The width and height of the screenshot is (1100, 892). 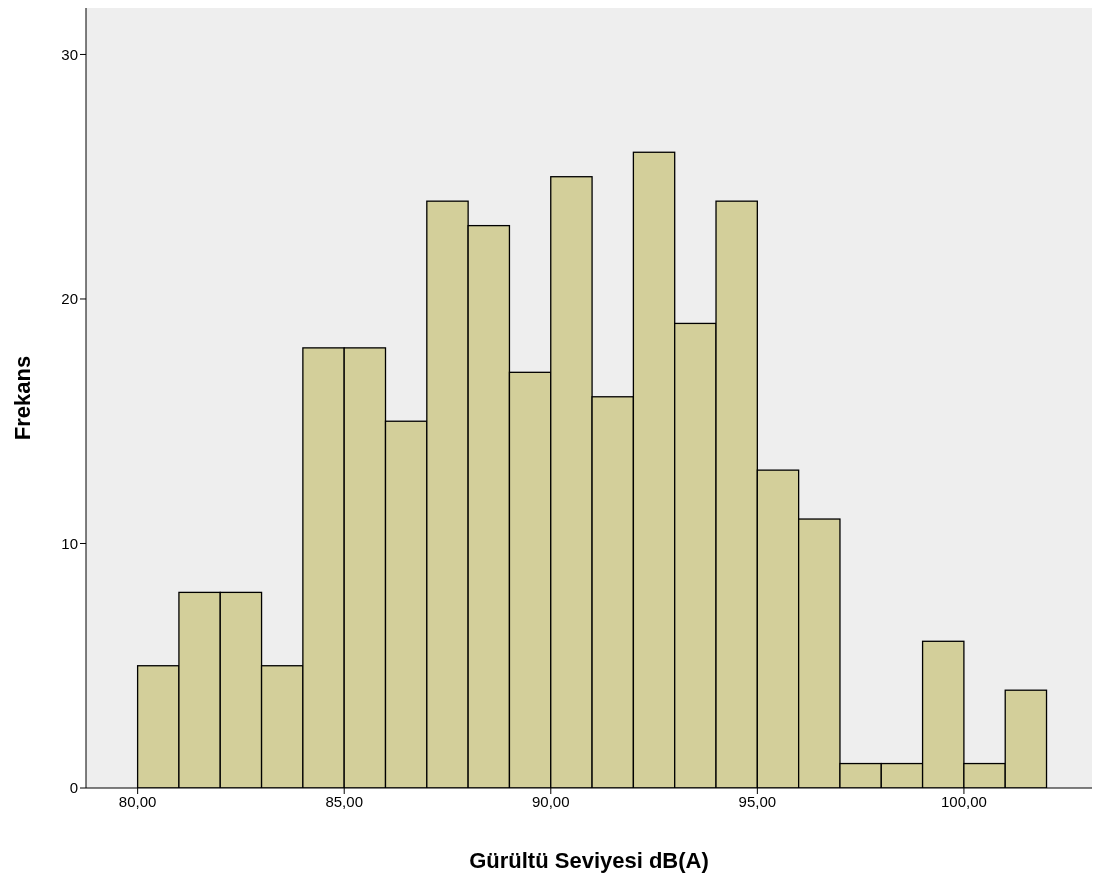 What do you see at coordinates (757, 801) in the screenshot?
I see `x-tick-label: 95,00` at bounding box center [757, 801].